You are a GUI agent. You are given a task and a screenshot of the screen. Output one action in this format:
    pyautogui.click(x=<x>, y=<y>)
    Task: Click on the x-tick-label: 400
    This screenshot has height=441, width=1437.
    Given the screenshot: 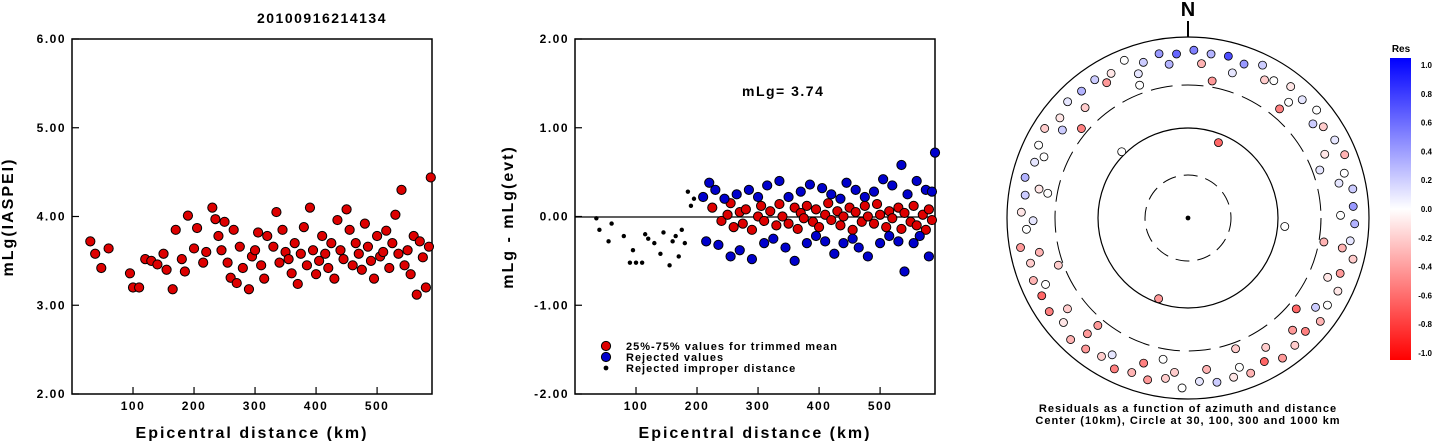 What is the action you would take?
    pyautogui.click(x=316, y=406)
    